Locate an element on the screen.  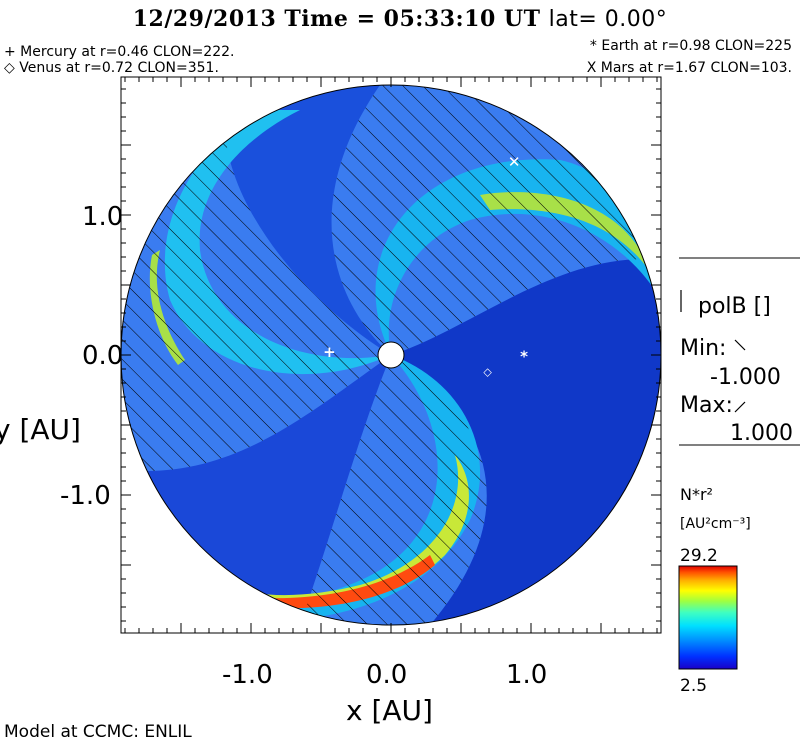
legend-venus: ◇ Venus at r=0.72 CLON=351. is located at coordinates (111, 68).